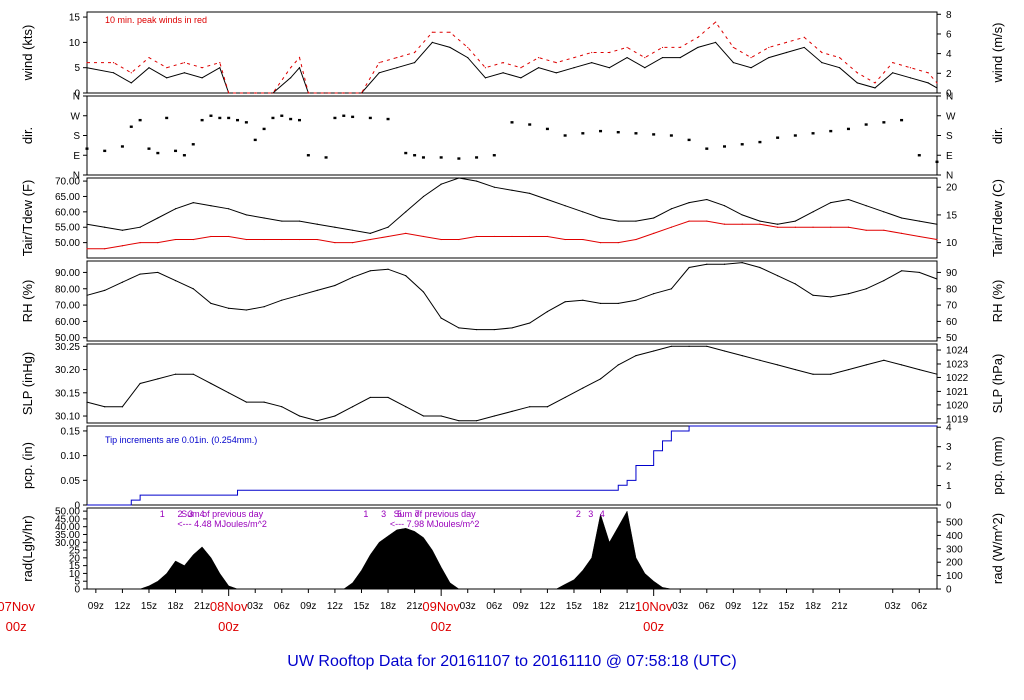 Image resolution: width=1024 pixels, height=700 pixels. Describe the element at coordinates (512, 57) in the screenshot. I see `wind-series-10-min-peak-winds` at that location.